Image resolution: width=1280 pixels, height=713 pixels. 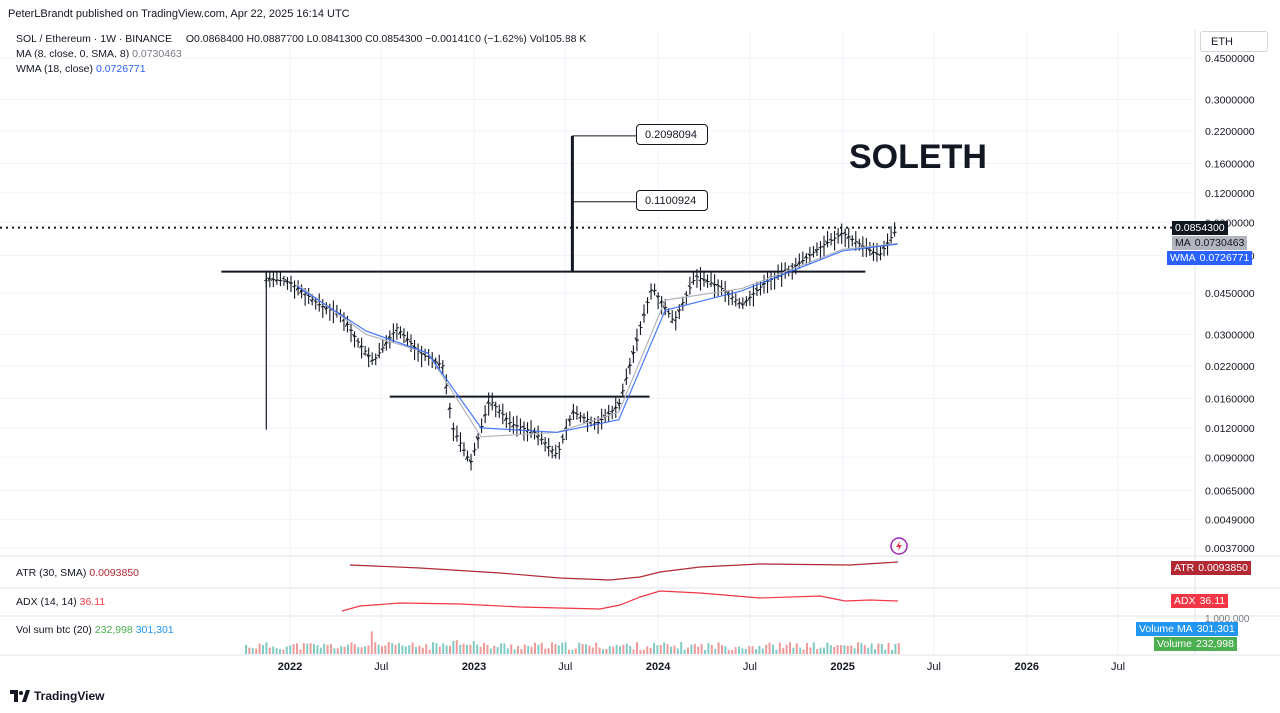 What do you see at coordinates (543, 334) in the screenshot?
I see `trendlines` at bounding box center [543, 334].